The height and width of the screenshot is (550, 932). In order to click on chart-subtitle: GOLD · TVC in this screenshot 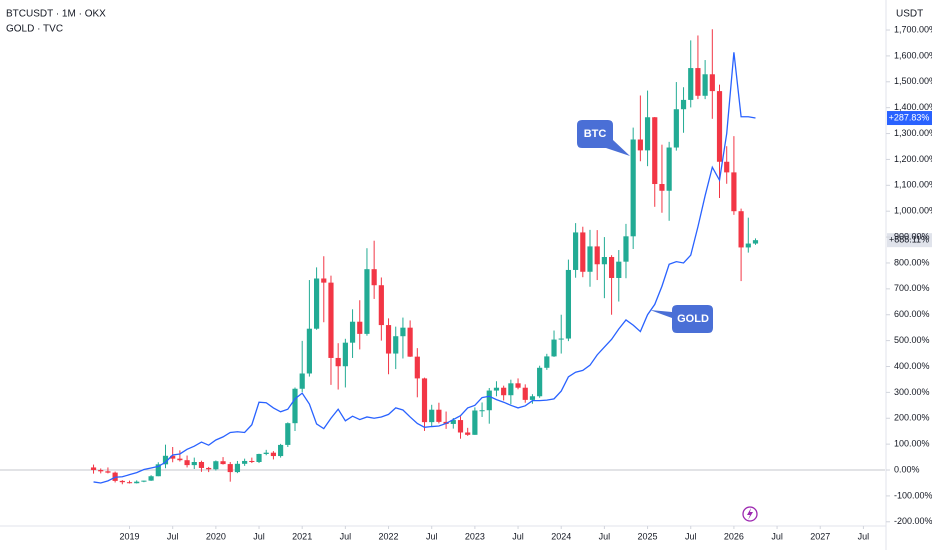, I will do `click(34, 29)`.